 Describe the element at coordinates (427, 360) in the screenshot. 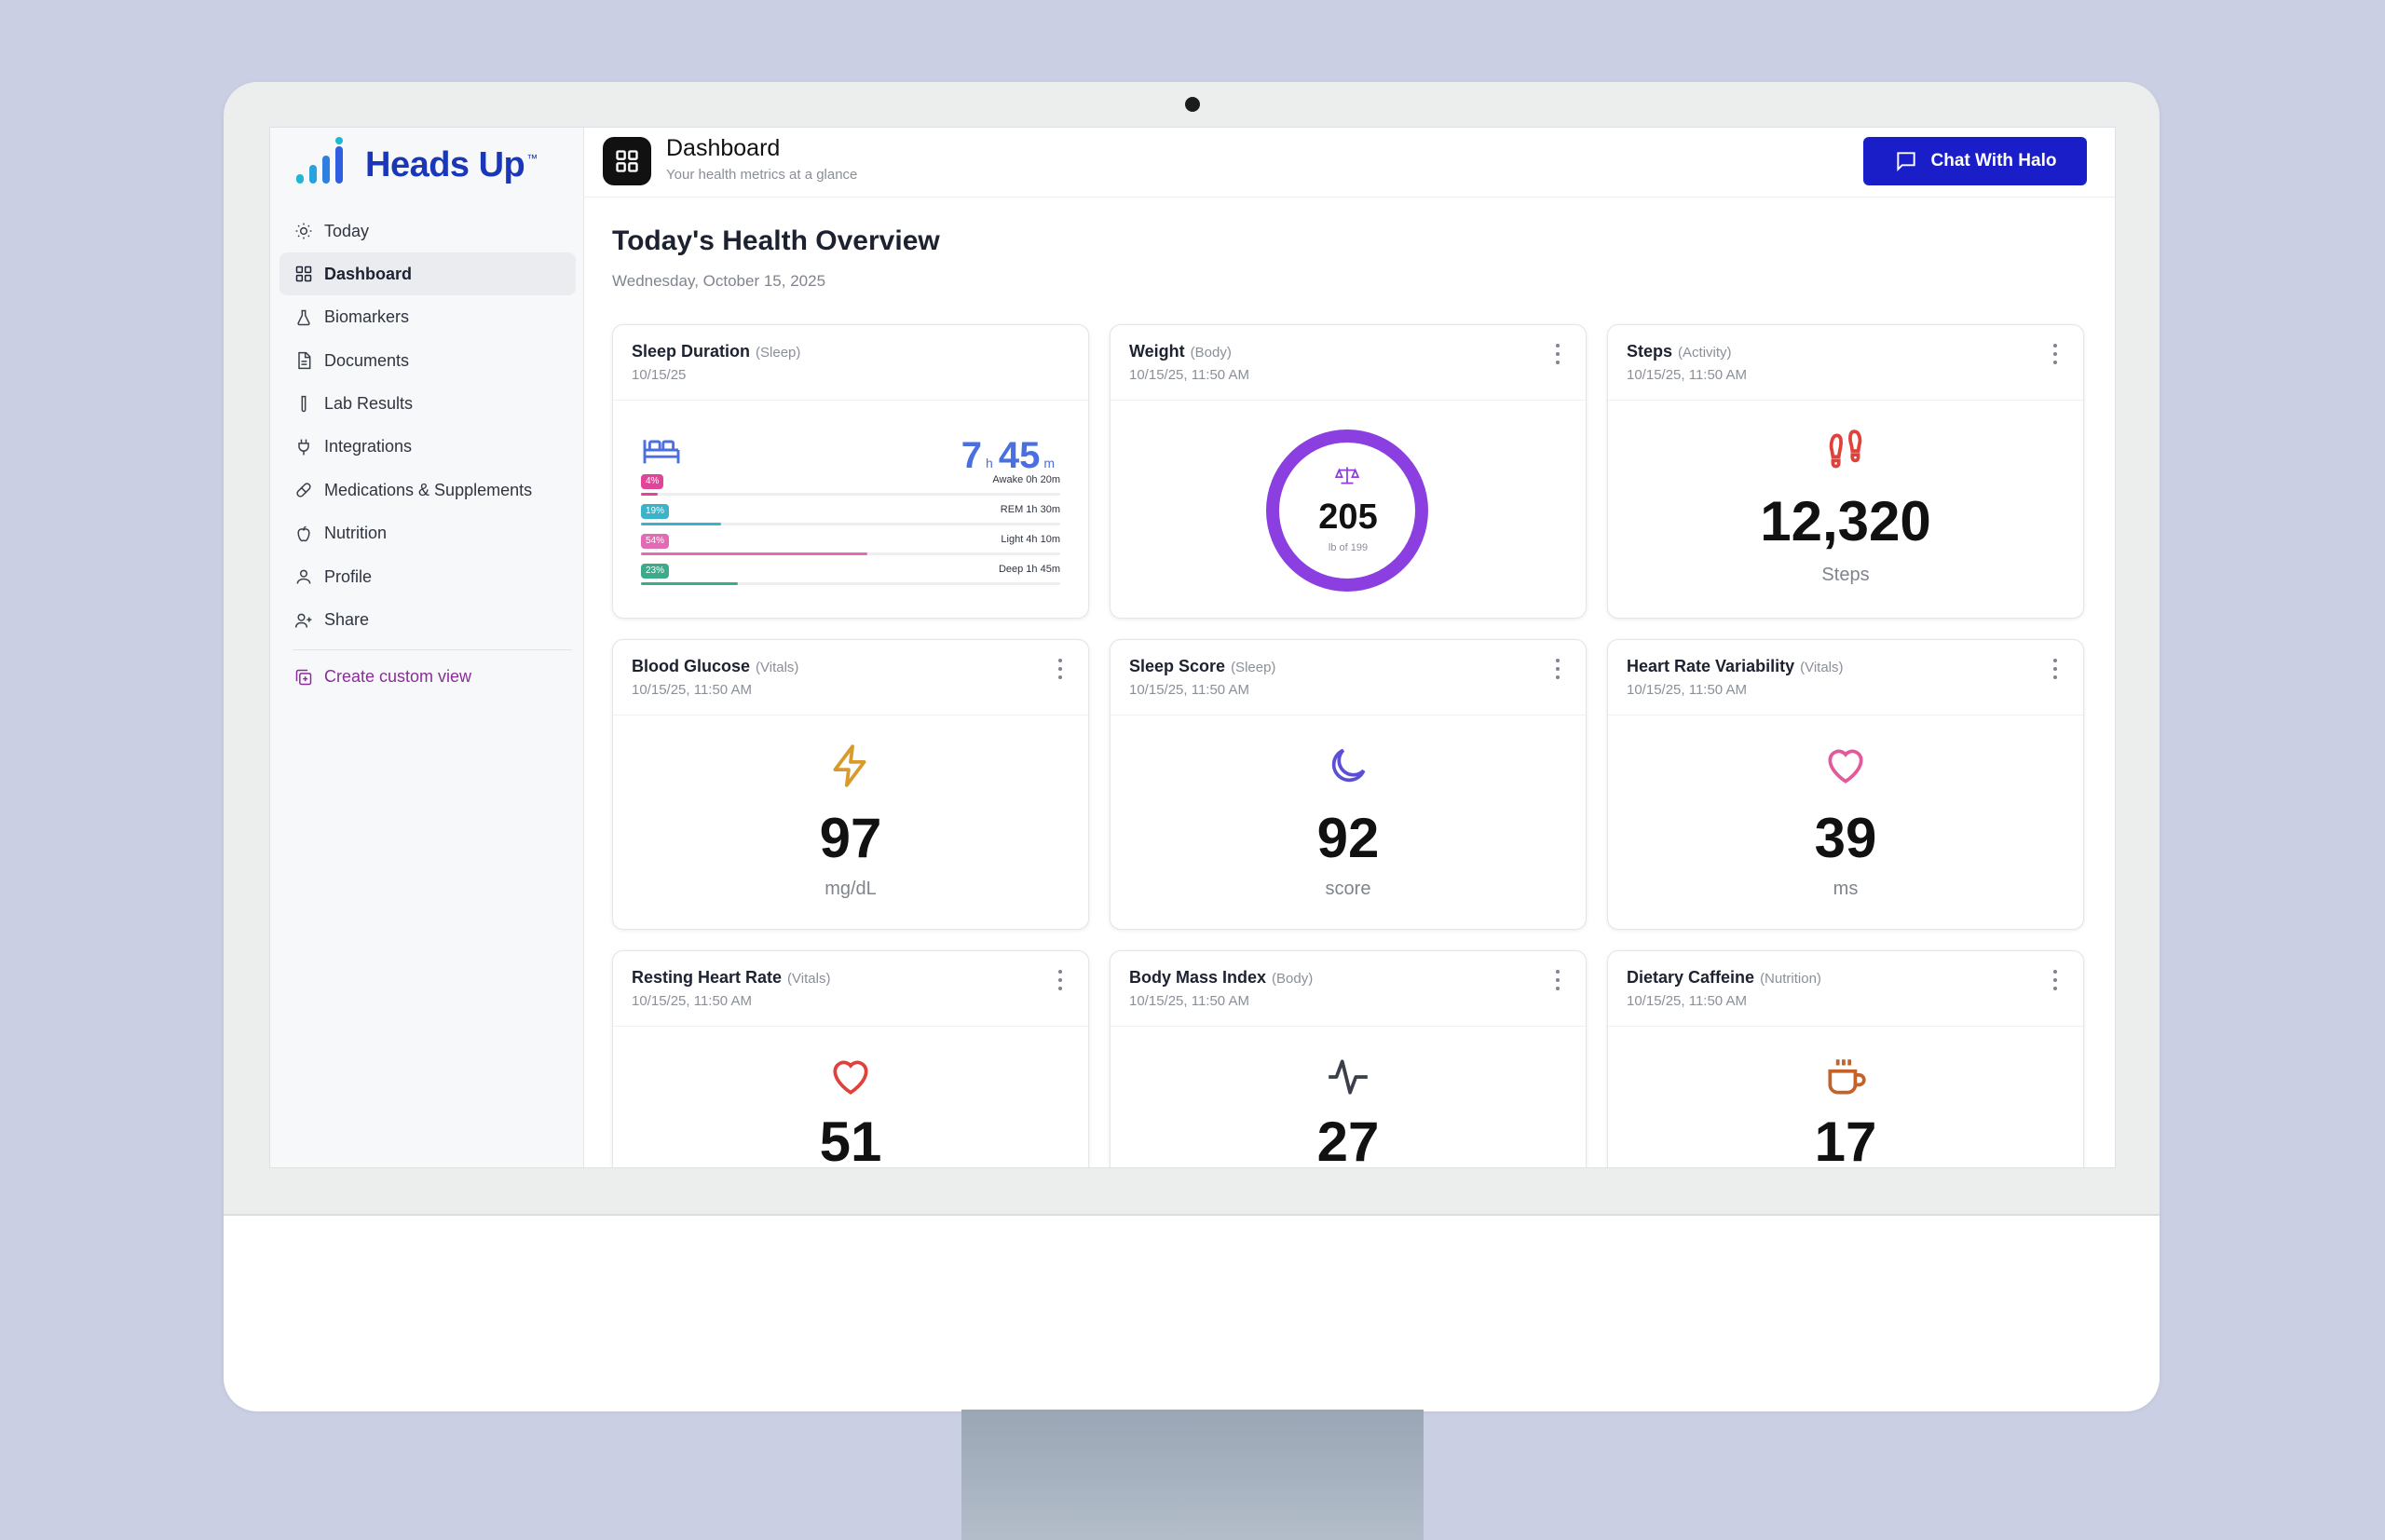

I see `sidebar-item-documents: Documents` at that location.